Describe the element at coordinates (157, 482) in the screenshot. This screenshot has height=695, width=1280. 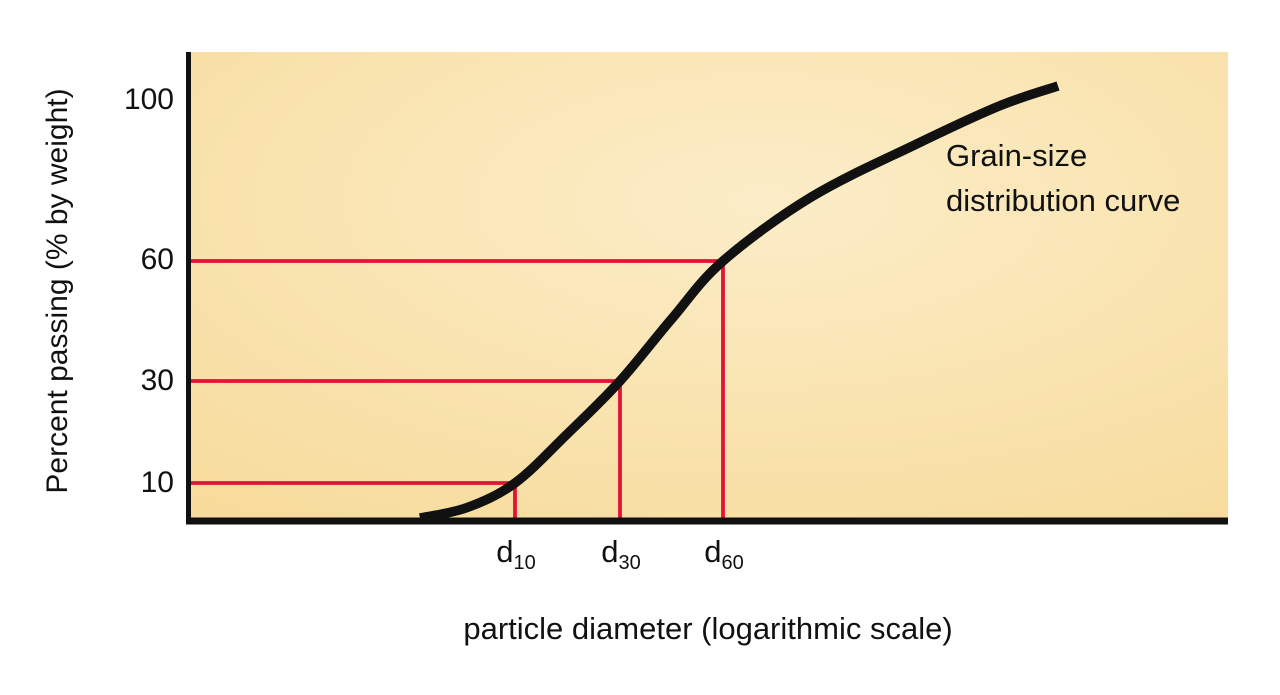
I see `y-tick-label-10: 10` at that location.